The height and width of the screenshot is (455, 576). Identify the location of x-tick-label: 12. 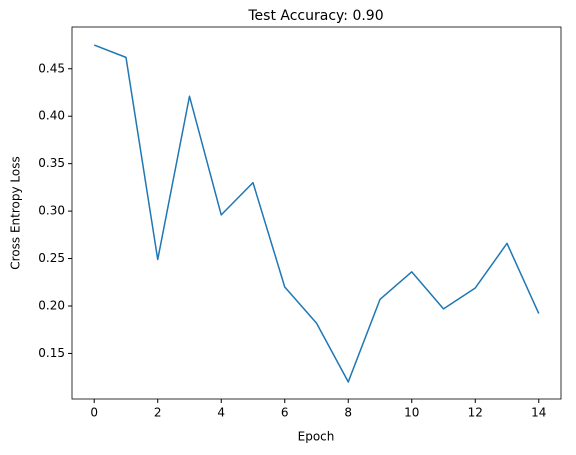
(475, 413).